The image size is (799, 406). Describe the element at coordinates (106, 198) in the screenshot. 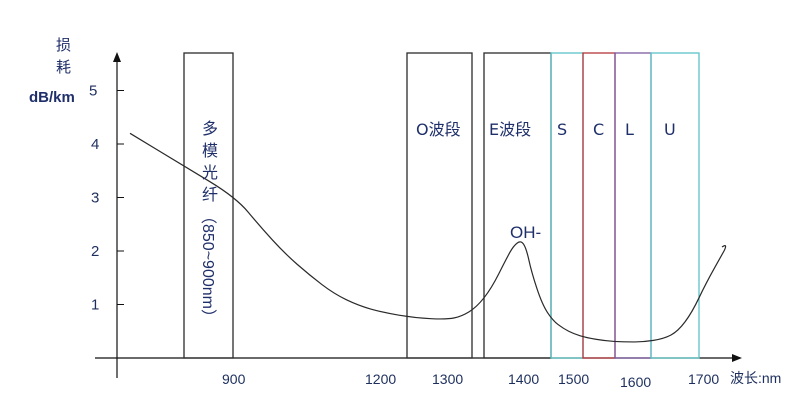

I see `y-tick-group: 1 2 3 4 5` at that location.